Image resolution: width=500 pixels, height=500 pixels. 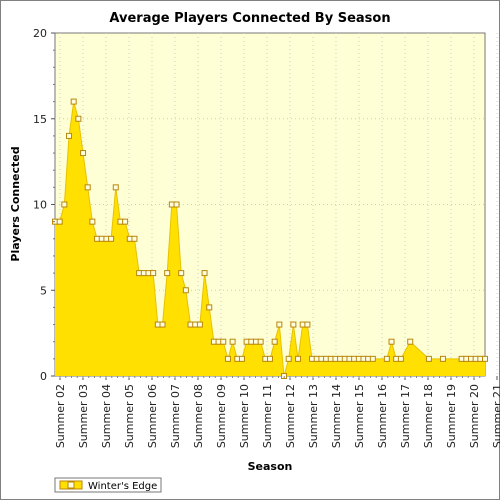 What do you see at coordinates (175, 416) in the screenshot?
I see `x-tick-label: Summer 07` at bounding box center [175, 416].